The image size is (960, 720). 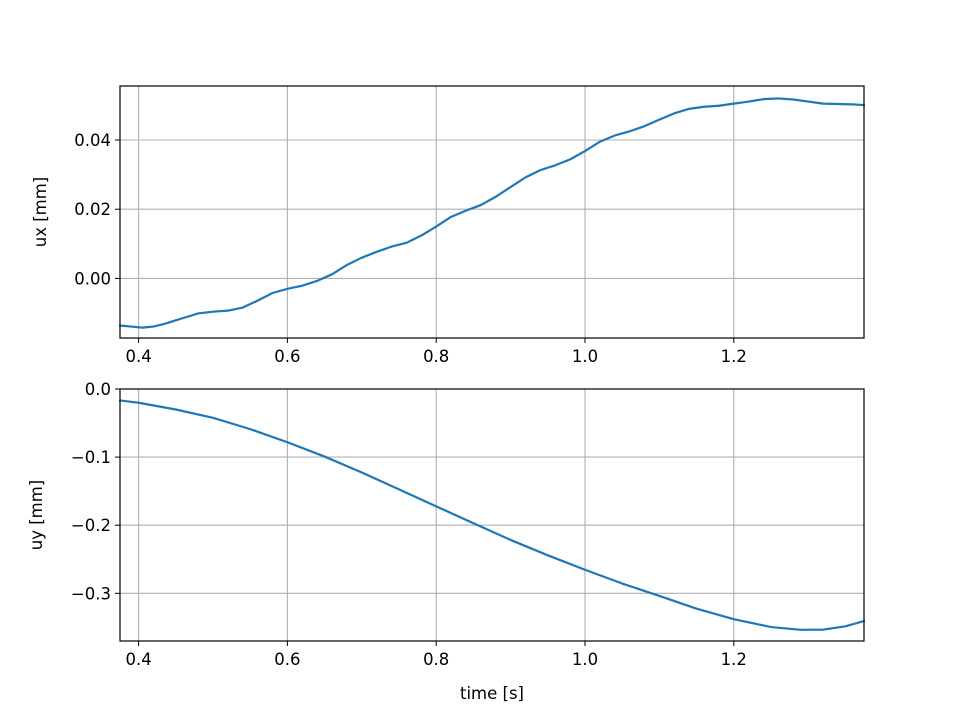 I want to click on y-tick-label: −0.2, so click(x=91, y=525).